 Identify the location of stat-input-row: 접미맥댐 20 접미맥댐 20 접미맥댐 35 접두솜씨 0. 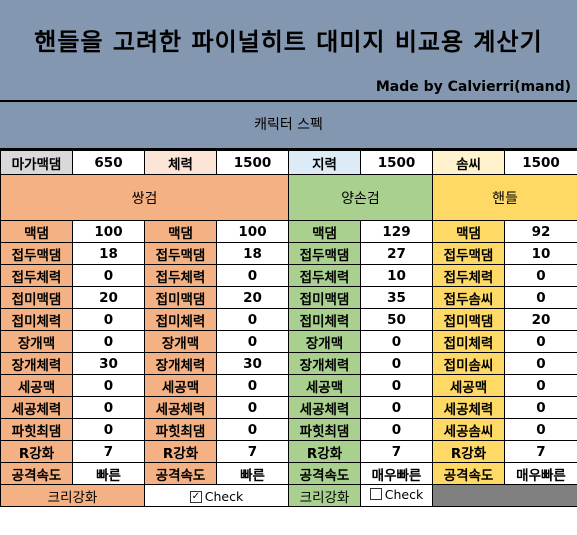
(288, 297).